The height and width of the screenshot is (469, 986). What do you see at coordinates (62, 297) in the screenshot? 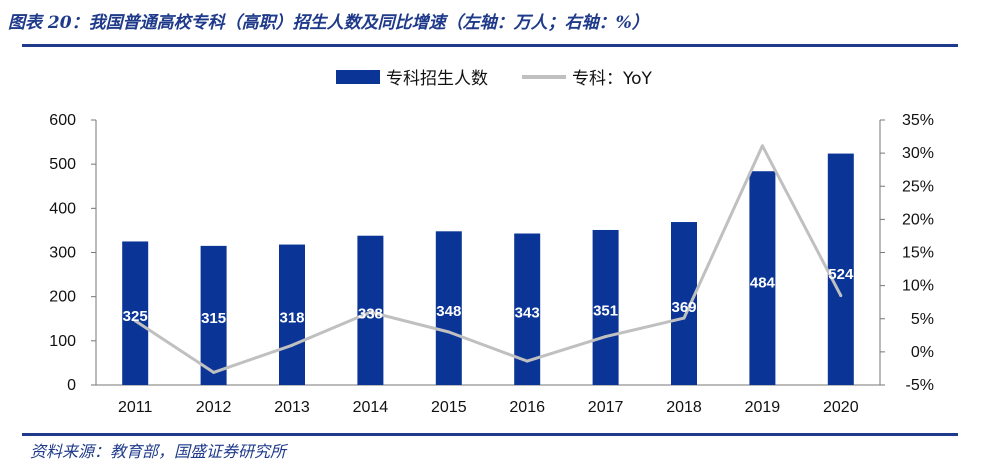
I see `left-axis-tick-label: 200` at bounding box center [62, 297].